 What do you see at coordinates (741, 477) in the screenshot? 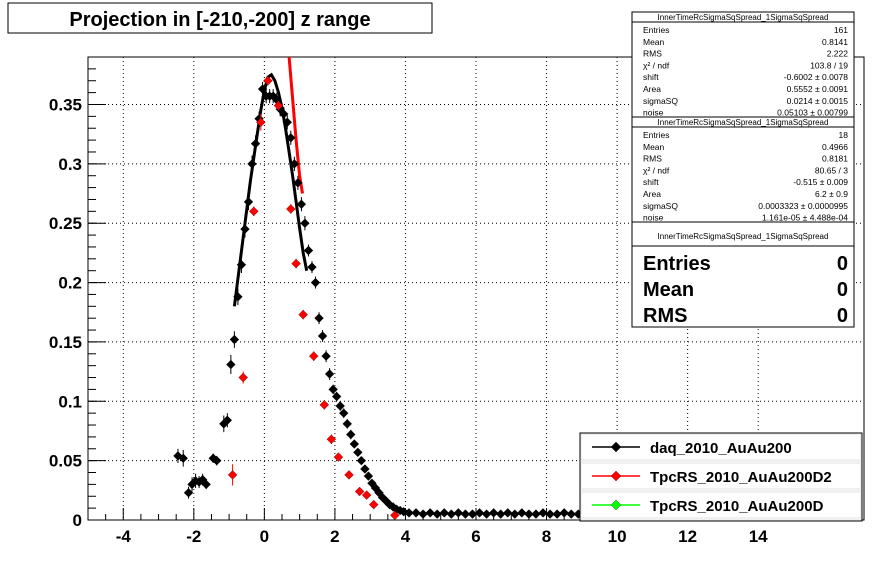
I see `legend-label: TpcRS_2010_AuAu200D2` at bounding box center [741, 477].